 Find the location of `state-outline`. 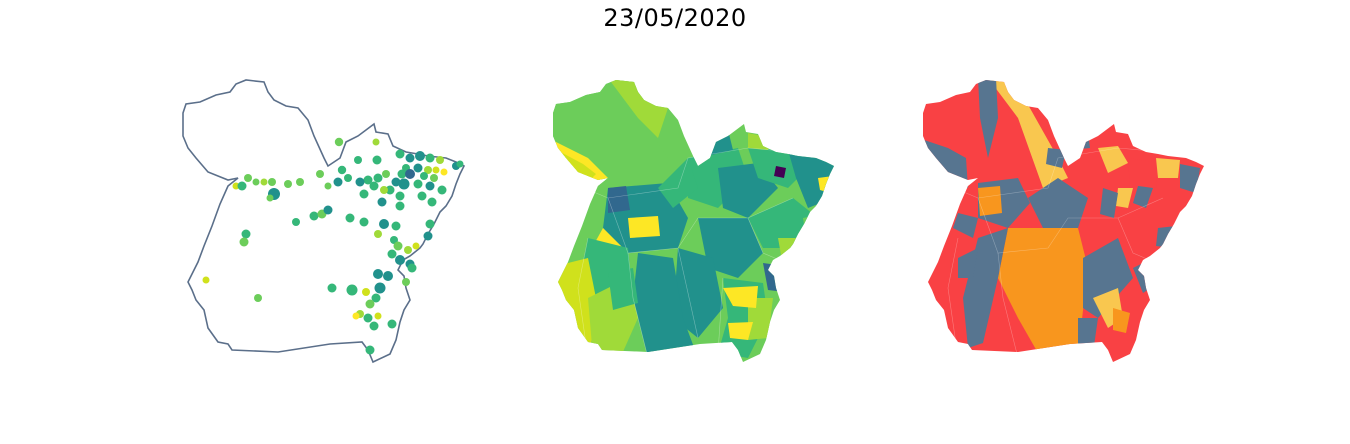

state-outline is located at coordinates (324, 221).